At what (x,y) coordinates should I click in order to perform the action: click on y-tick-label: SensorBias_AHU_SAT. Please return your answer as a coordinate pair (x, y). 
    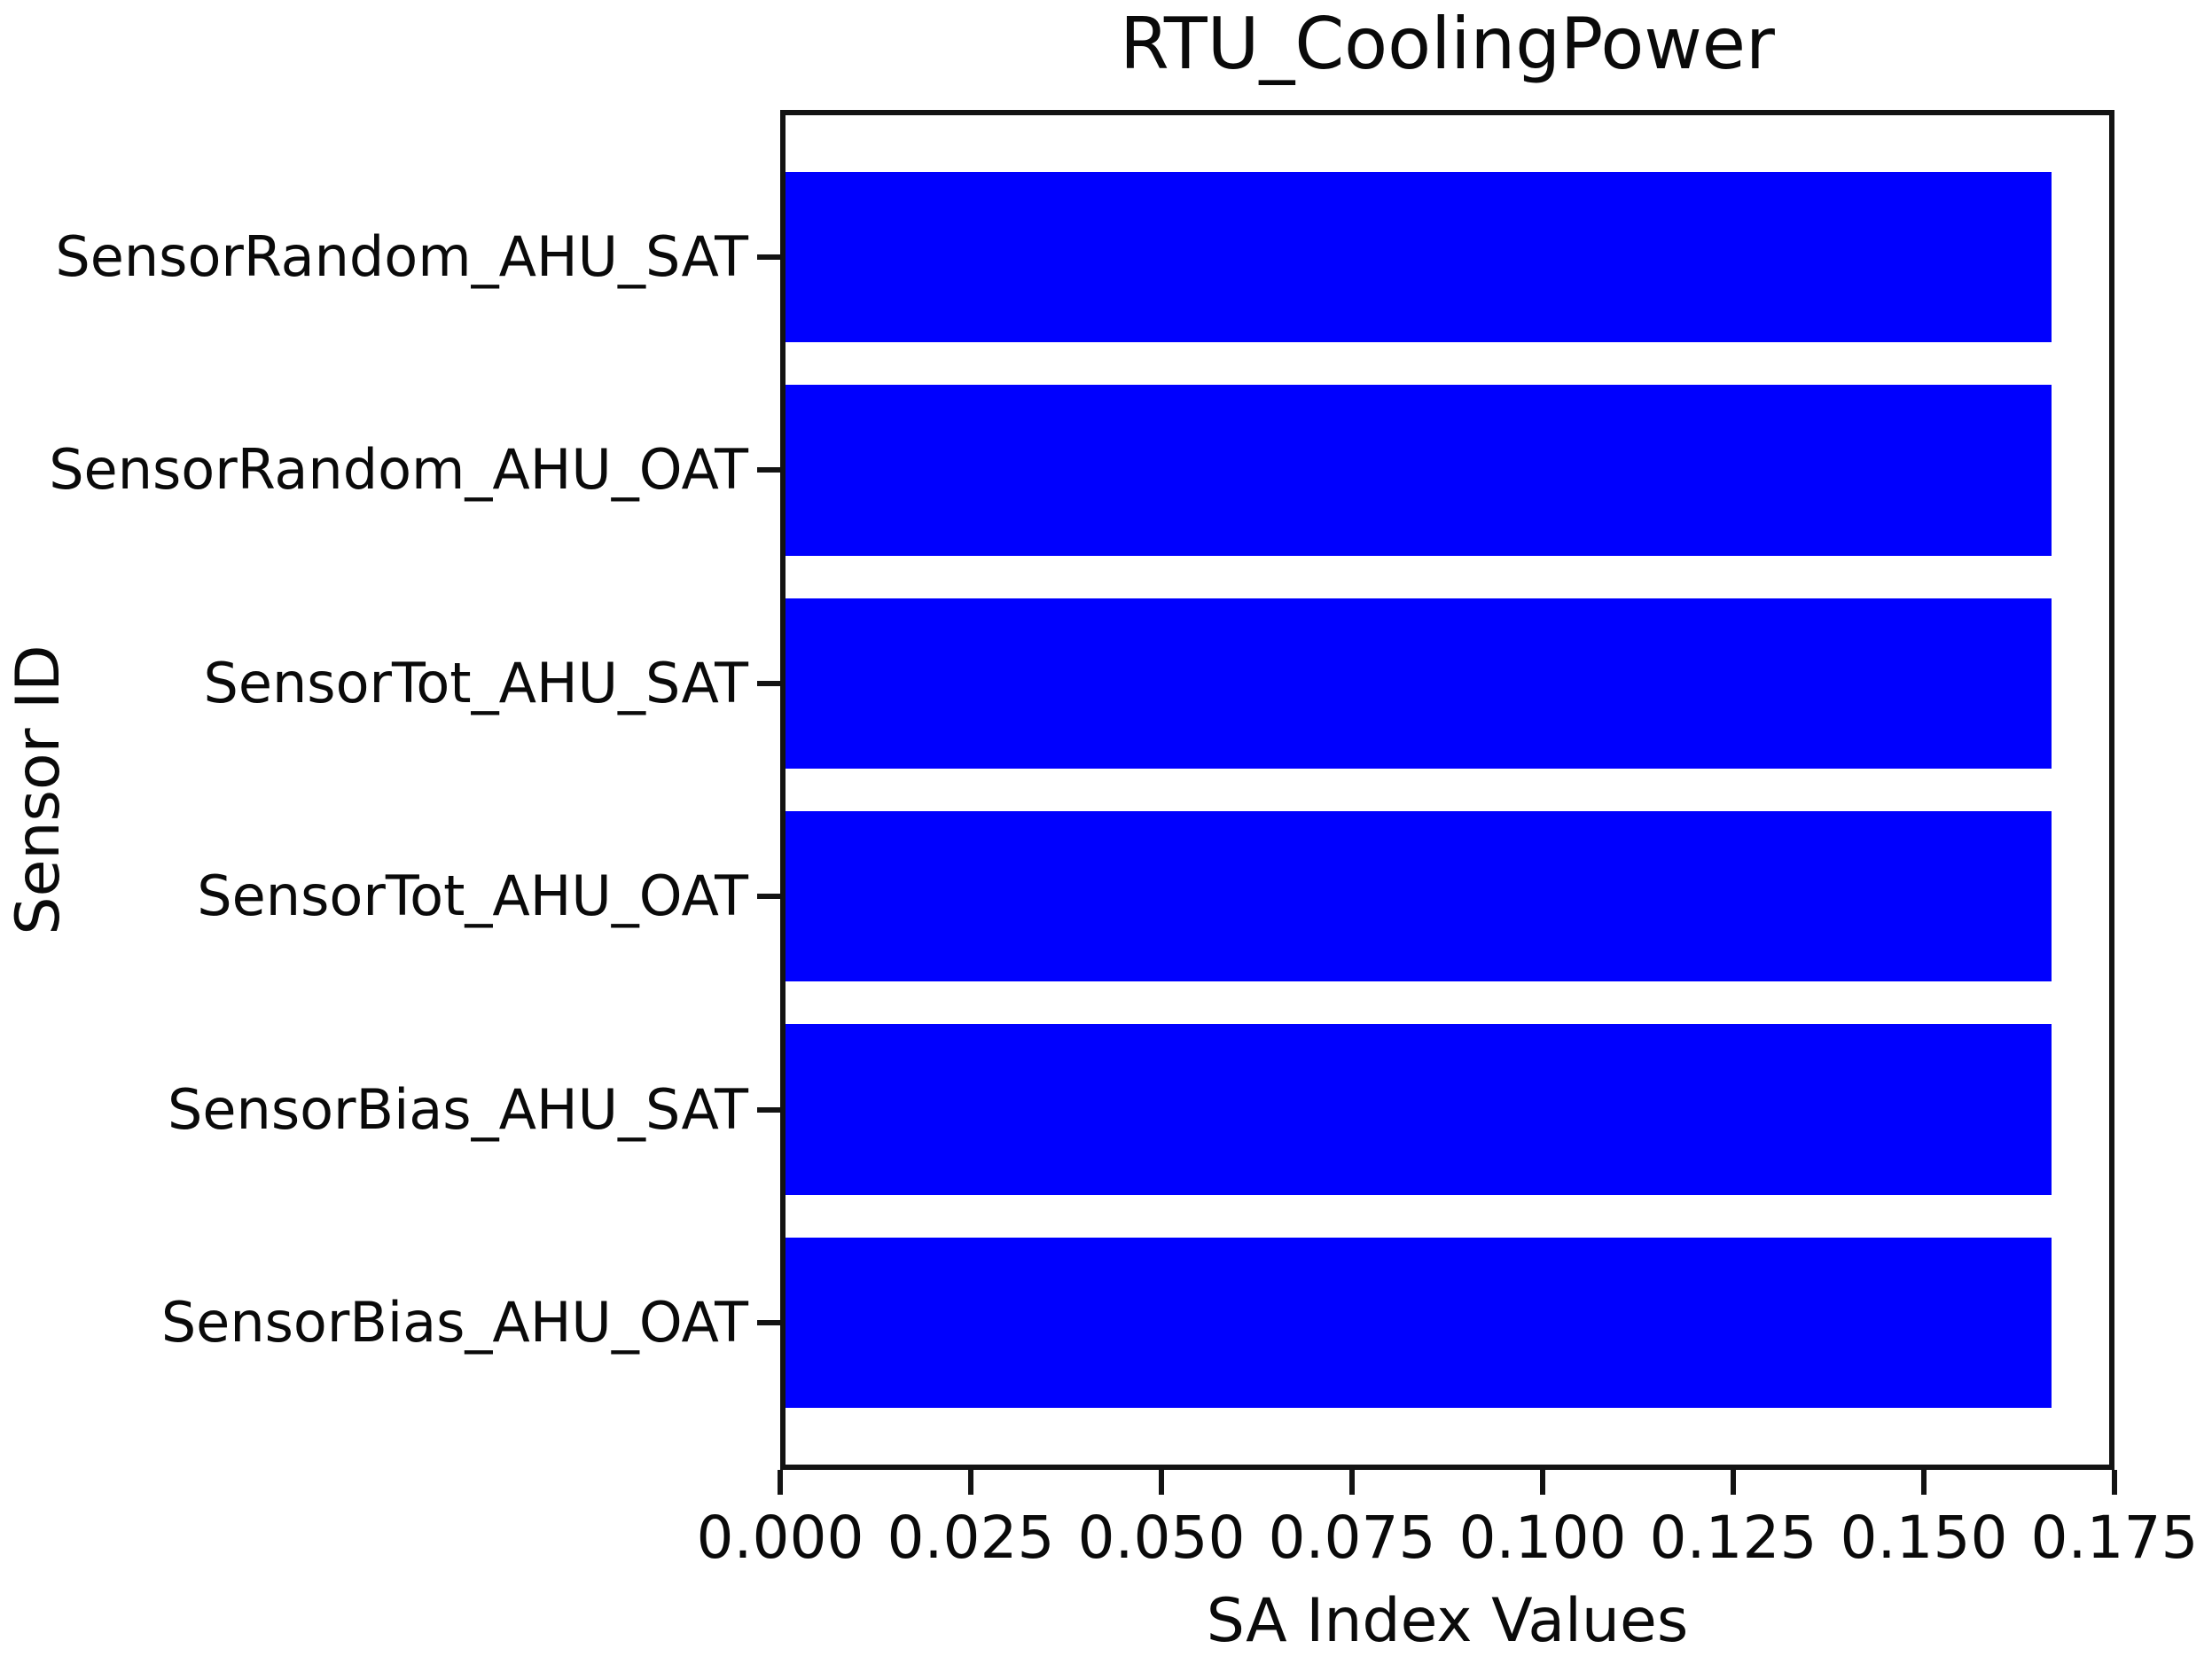
    Looking at the image, I should click on (458, 1109).